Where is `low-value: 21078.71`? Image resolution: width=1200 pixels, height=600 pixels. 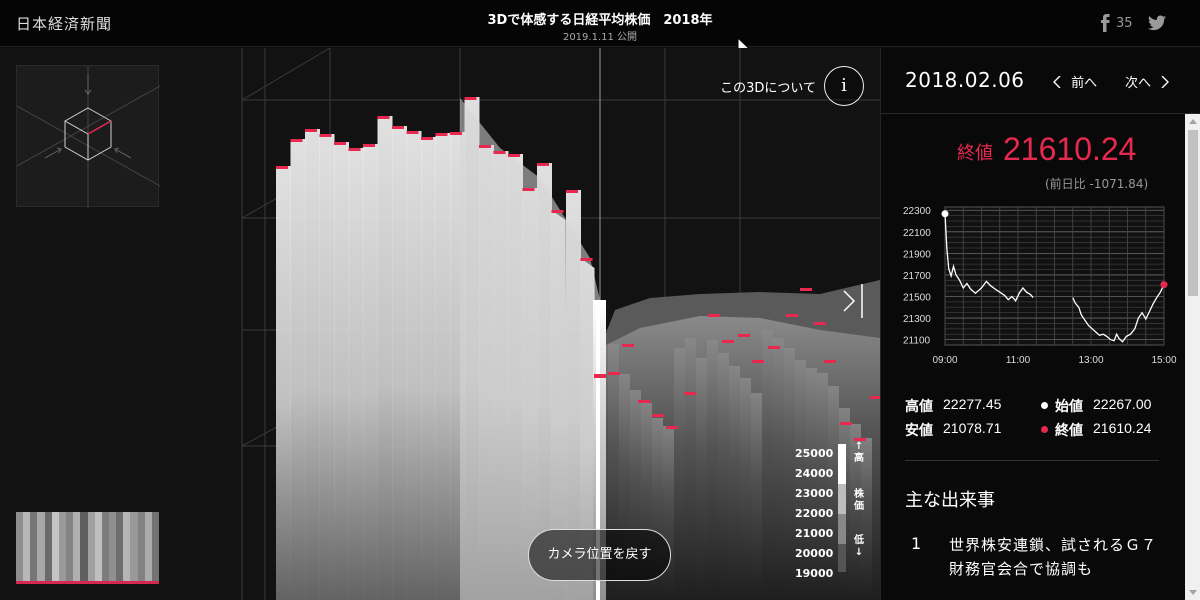 low-value: 21078.71 is located at coordinates (972, 428).